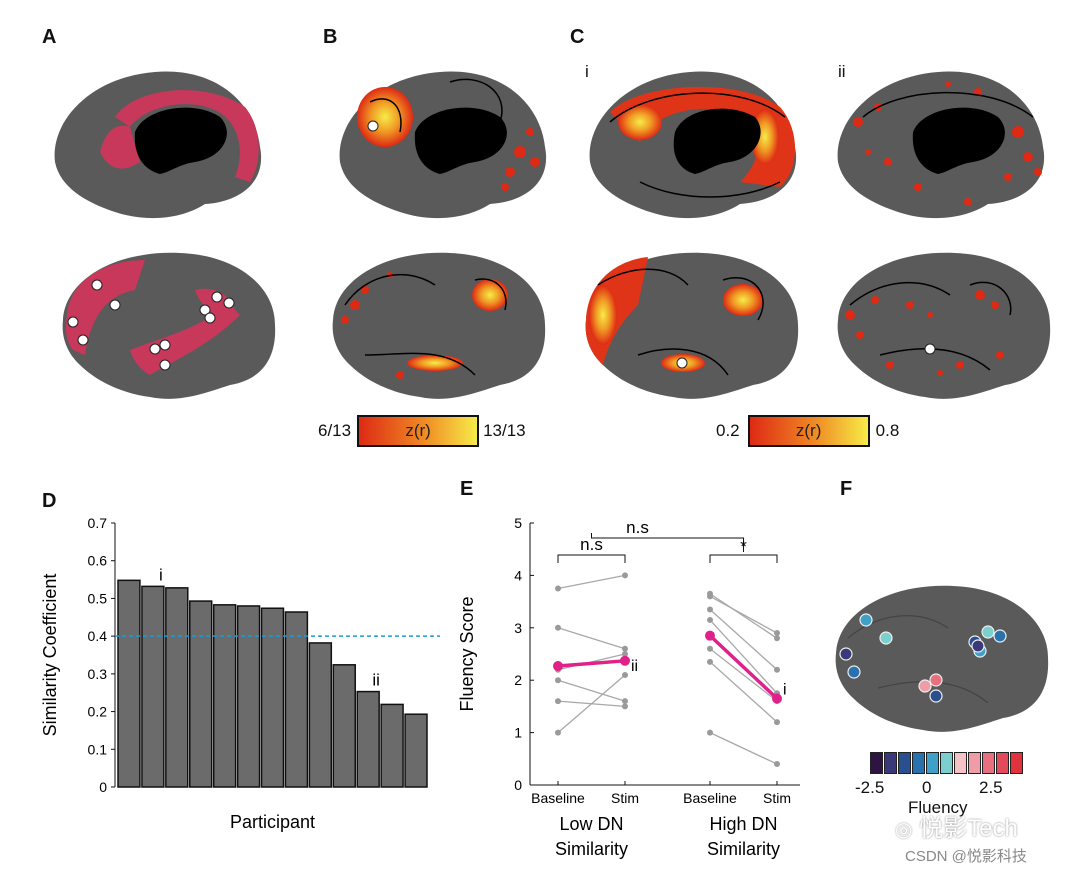 The width and height of the screenshot is (1080, 870). I want to click on panel-label-d: D, so click(49, 501).